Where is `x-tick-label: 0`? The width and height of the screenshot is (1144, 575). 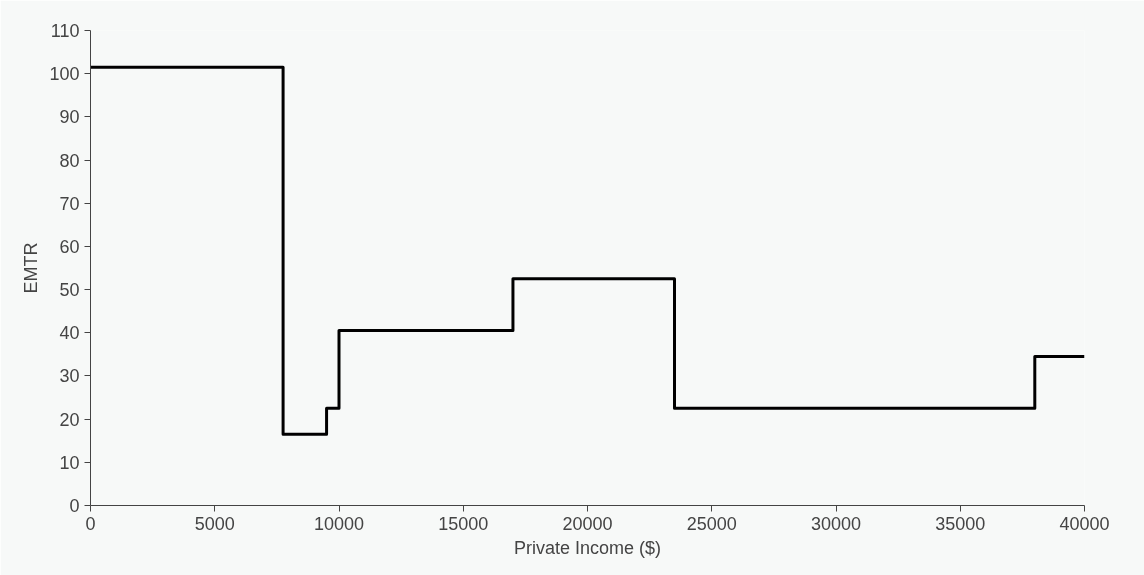 x-tick-label: 0 is located at coordinates (90, 523).